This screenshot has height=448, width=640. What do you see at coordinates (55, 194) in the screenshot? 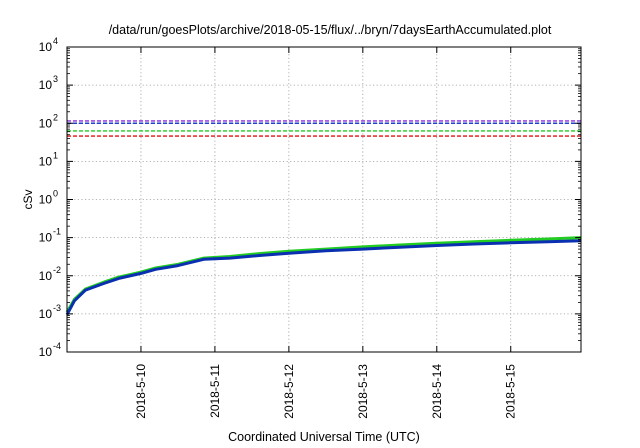
I see `y-tick-exponent: 0` at bounding box center [55, 194].